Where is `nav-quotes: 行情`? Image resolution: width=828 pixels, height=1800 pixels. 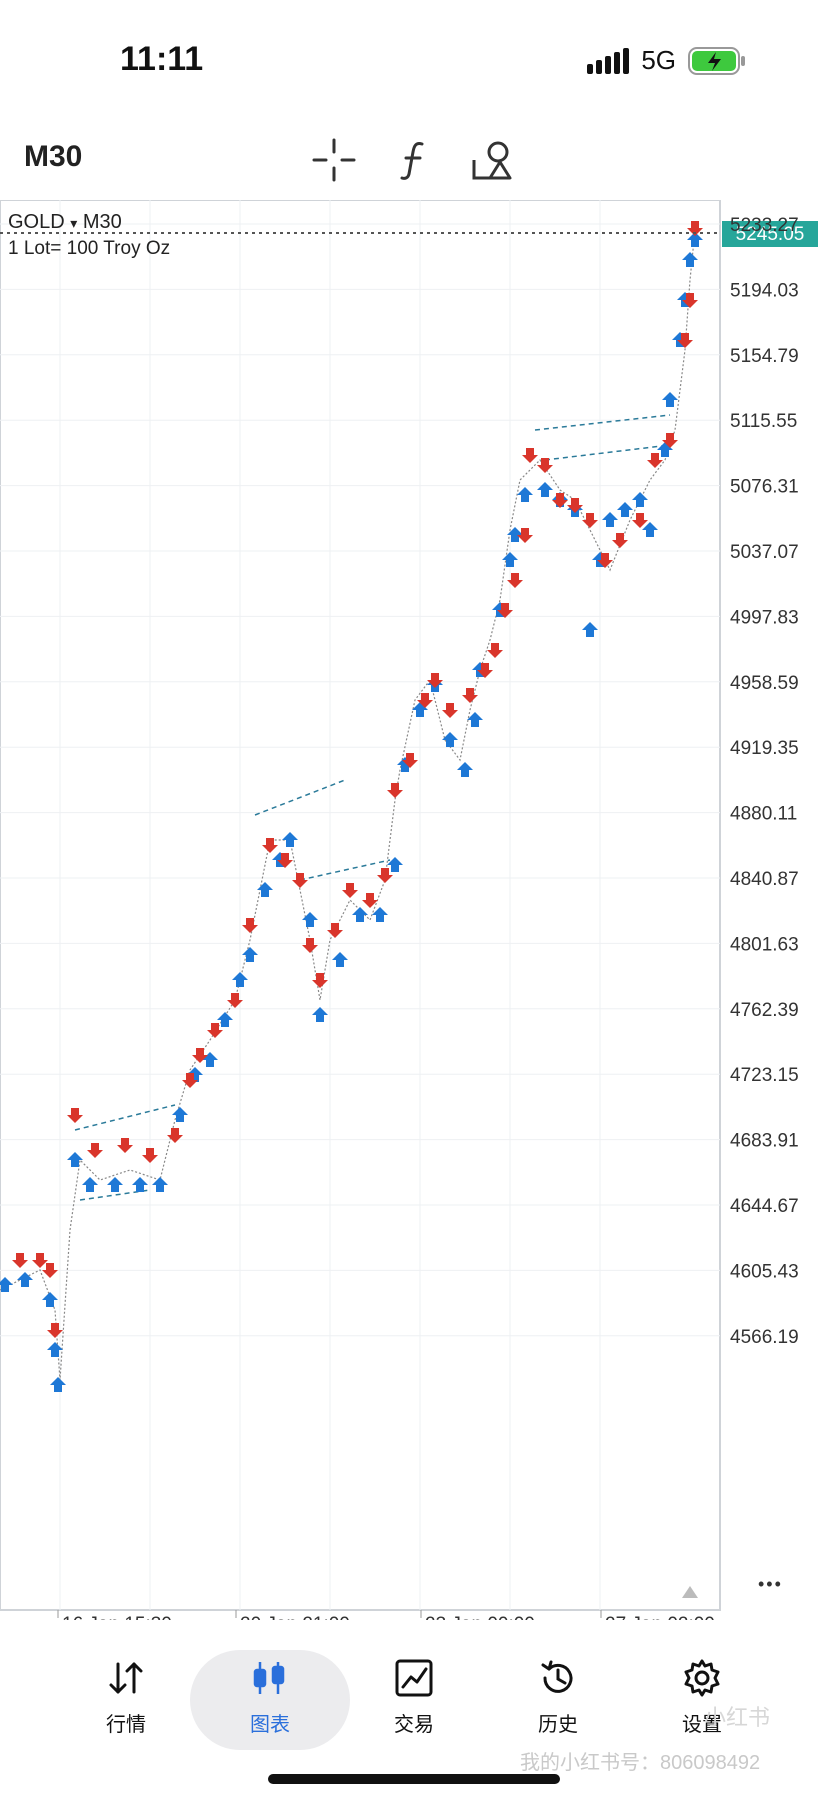
nav-quotes: 行情 is located at coordinates (126, 1698).